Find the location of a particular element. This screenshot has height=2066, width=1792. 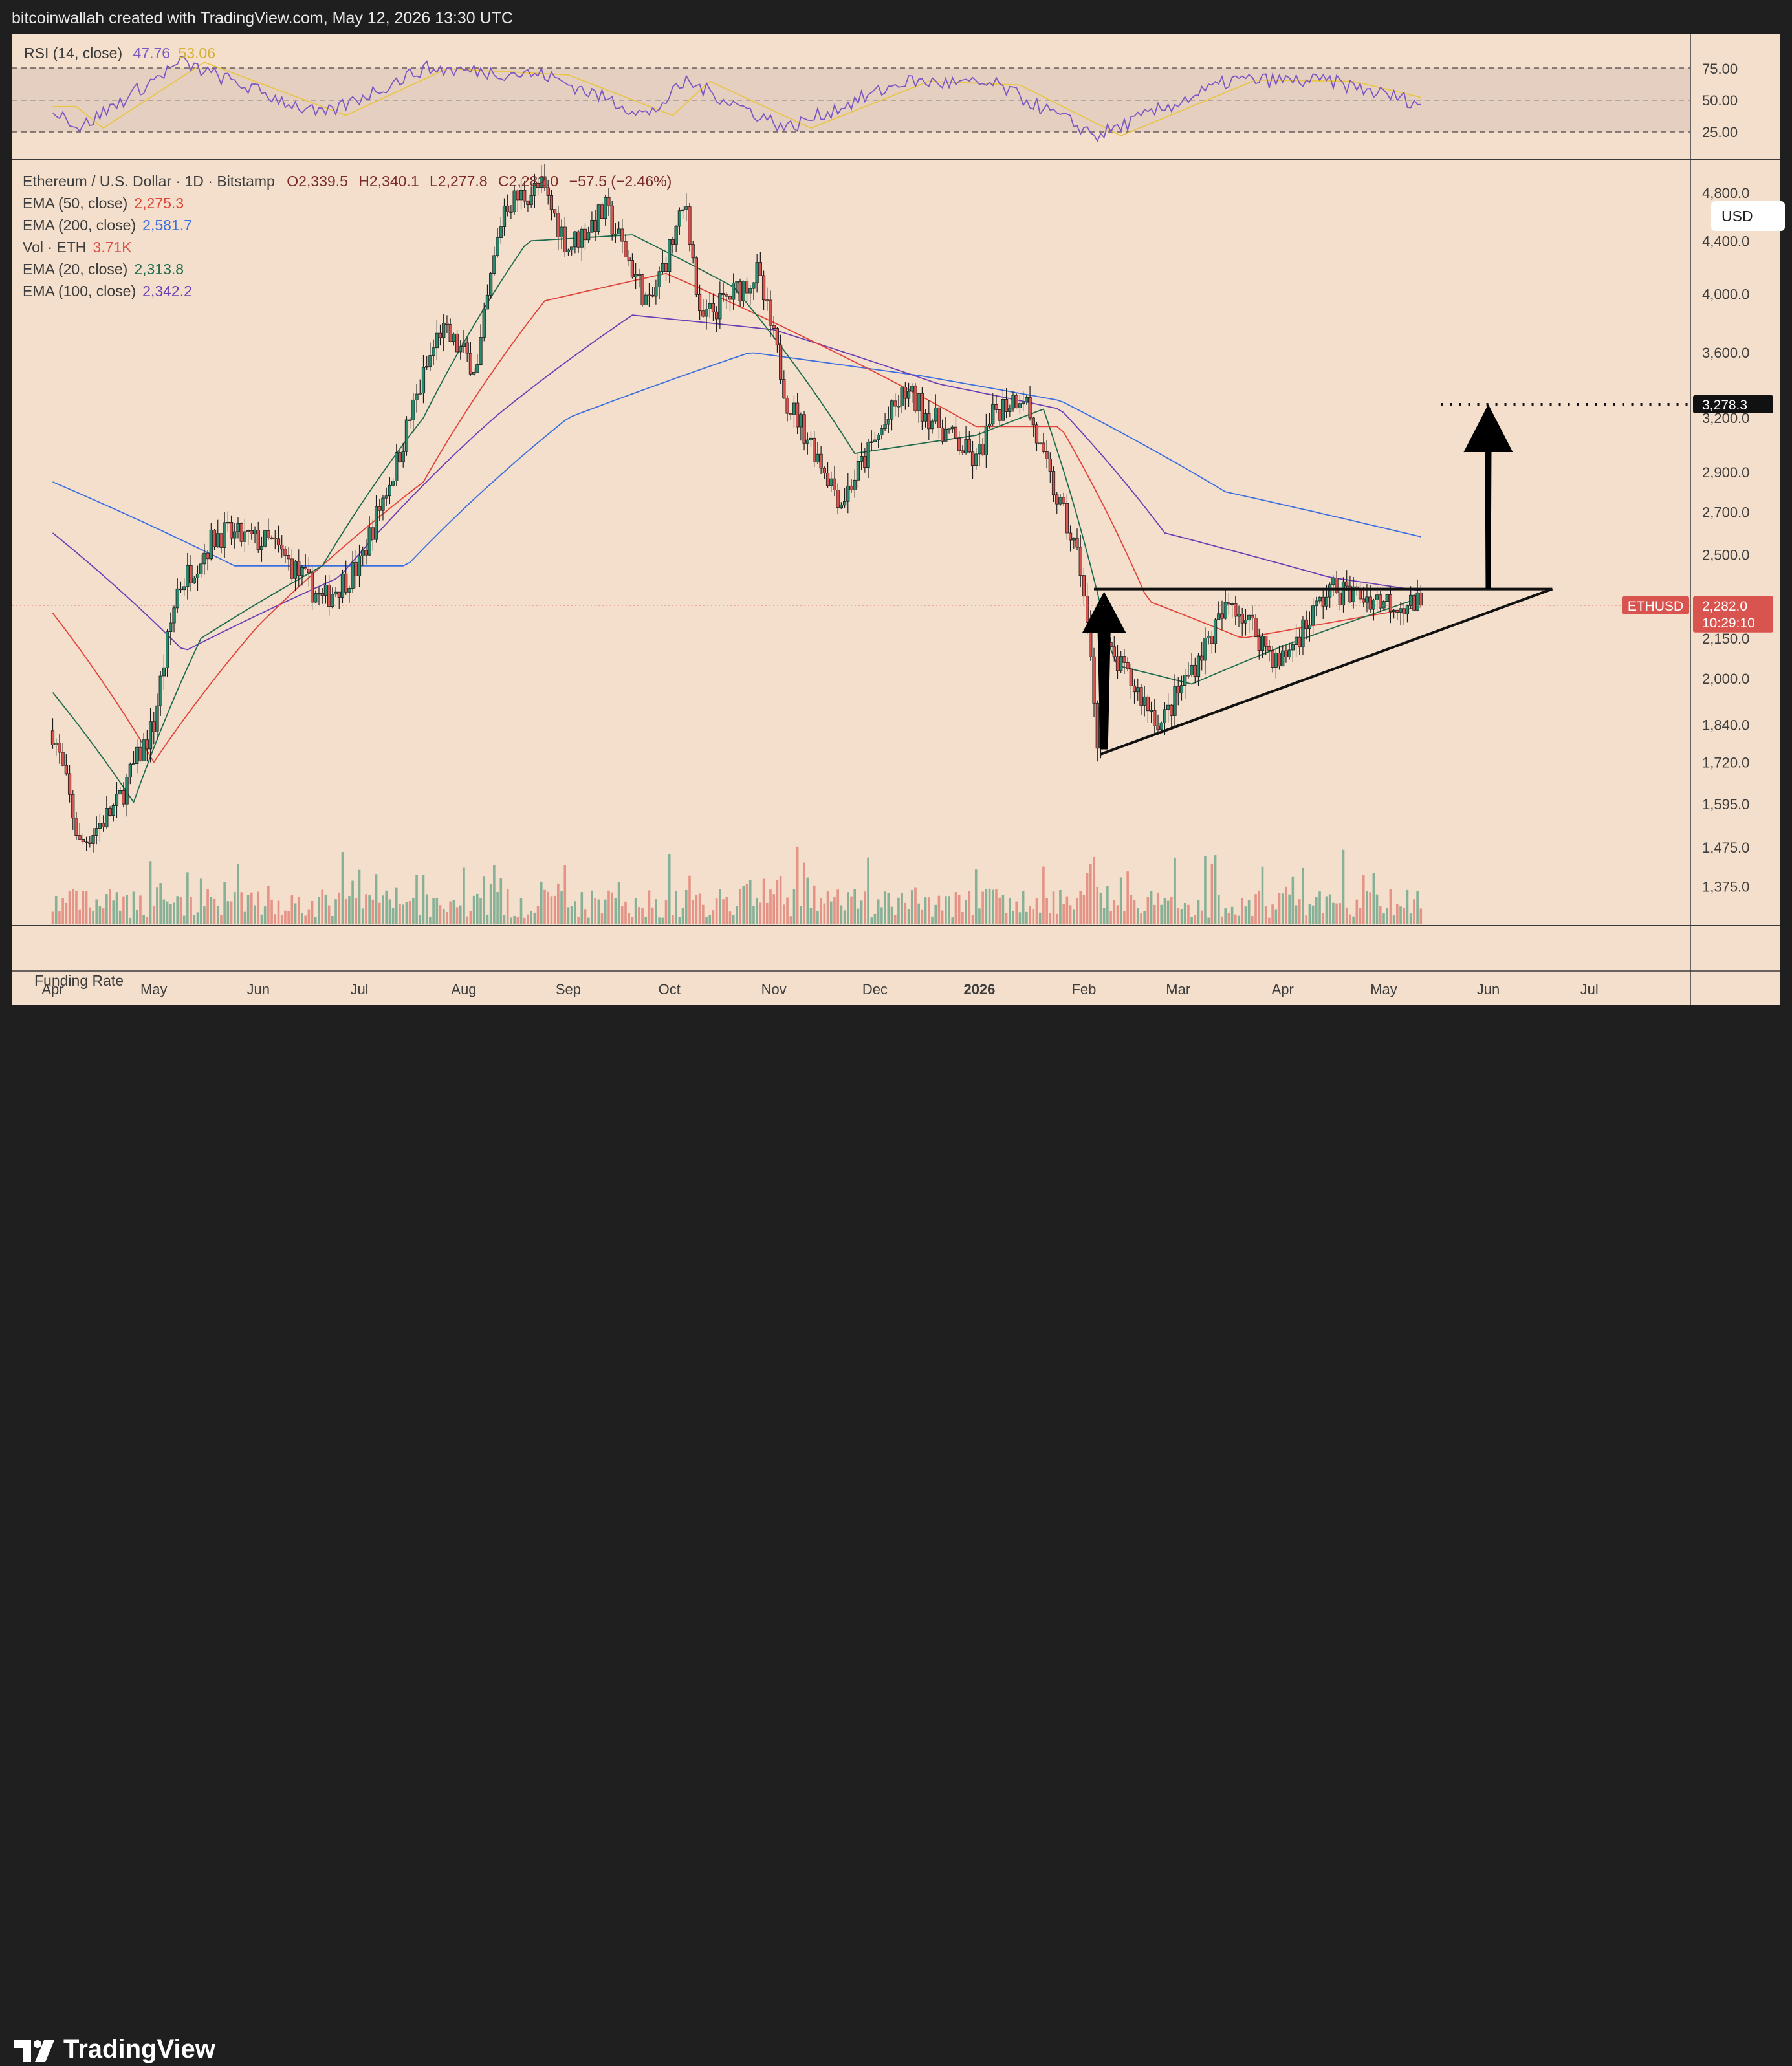

currency-button: USD is located at coordinates (1748, 216).